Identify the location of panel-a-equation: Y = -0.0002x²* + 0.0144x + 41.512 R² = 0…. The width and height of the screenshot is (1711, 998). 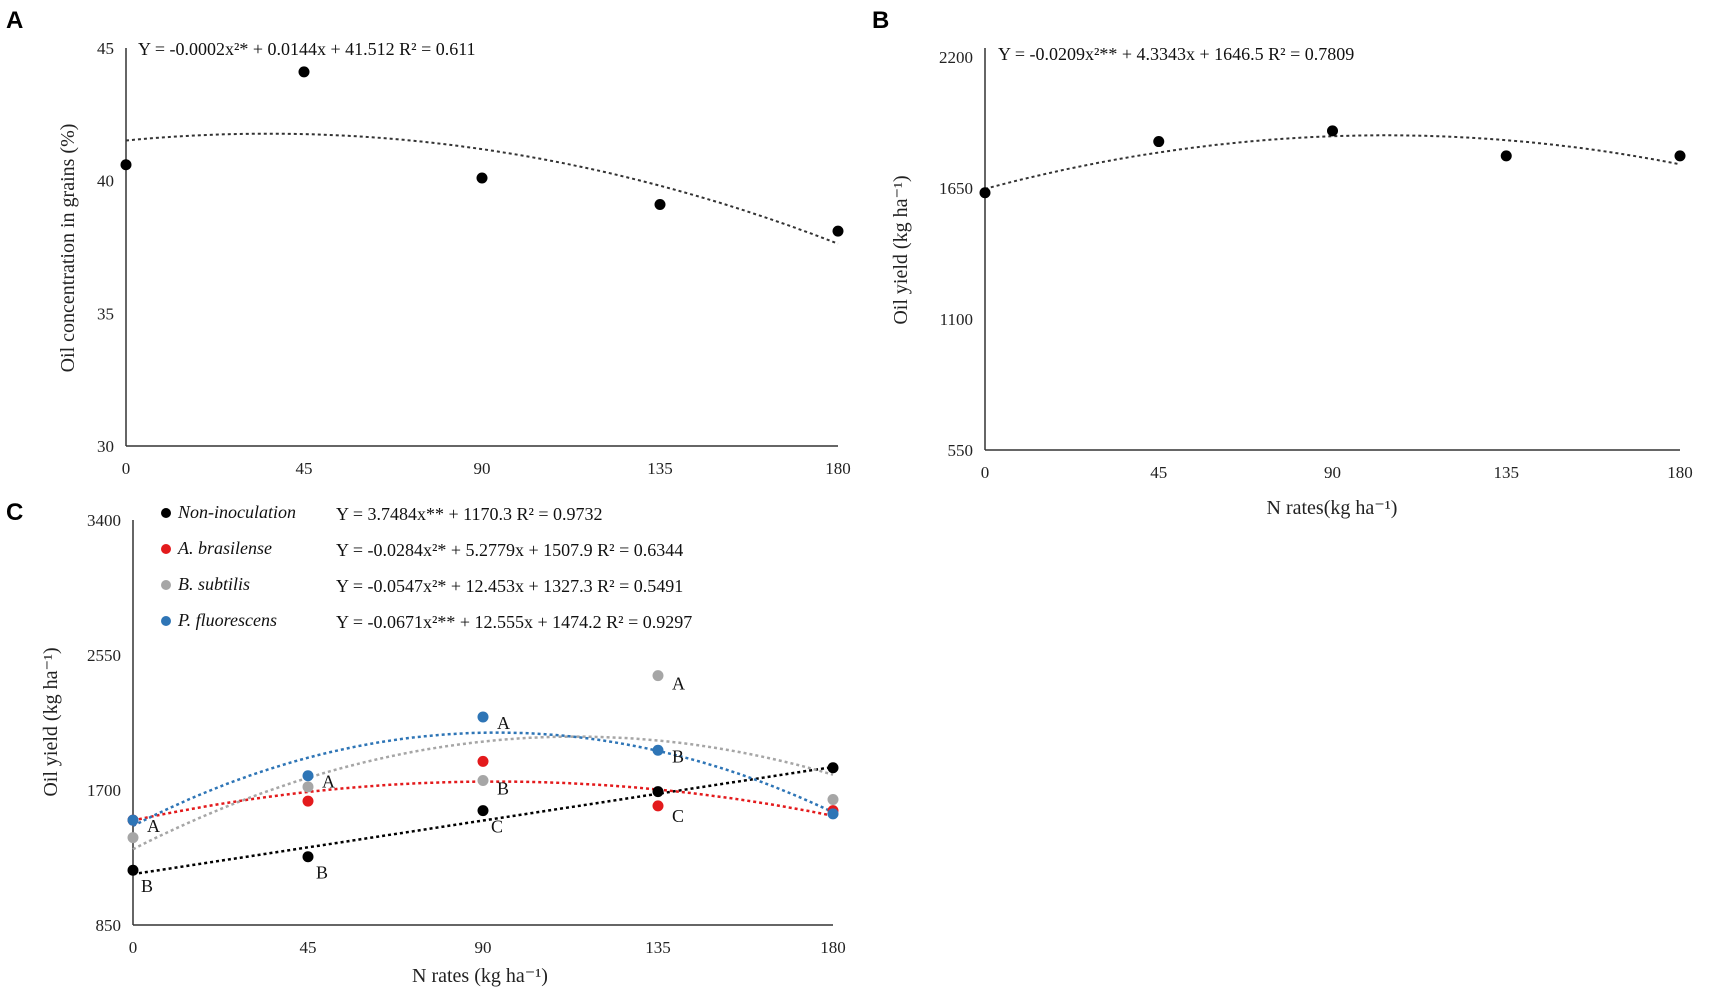
(307, 49).